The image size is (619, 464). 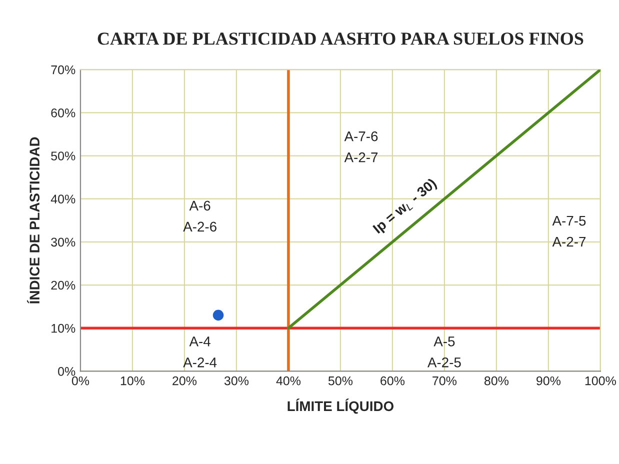 What do you see at coordinates (444, 352) in the screenshot?
I see `annotation: A-5 A-2-5` at bounding box center [444, 352].